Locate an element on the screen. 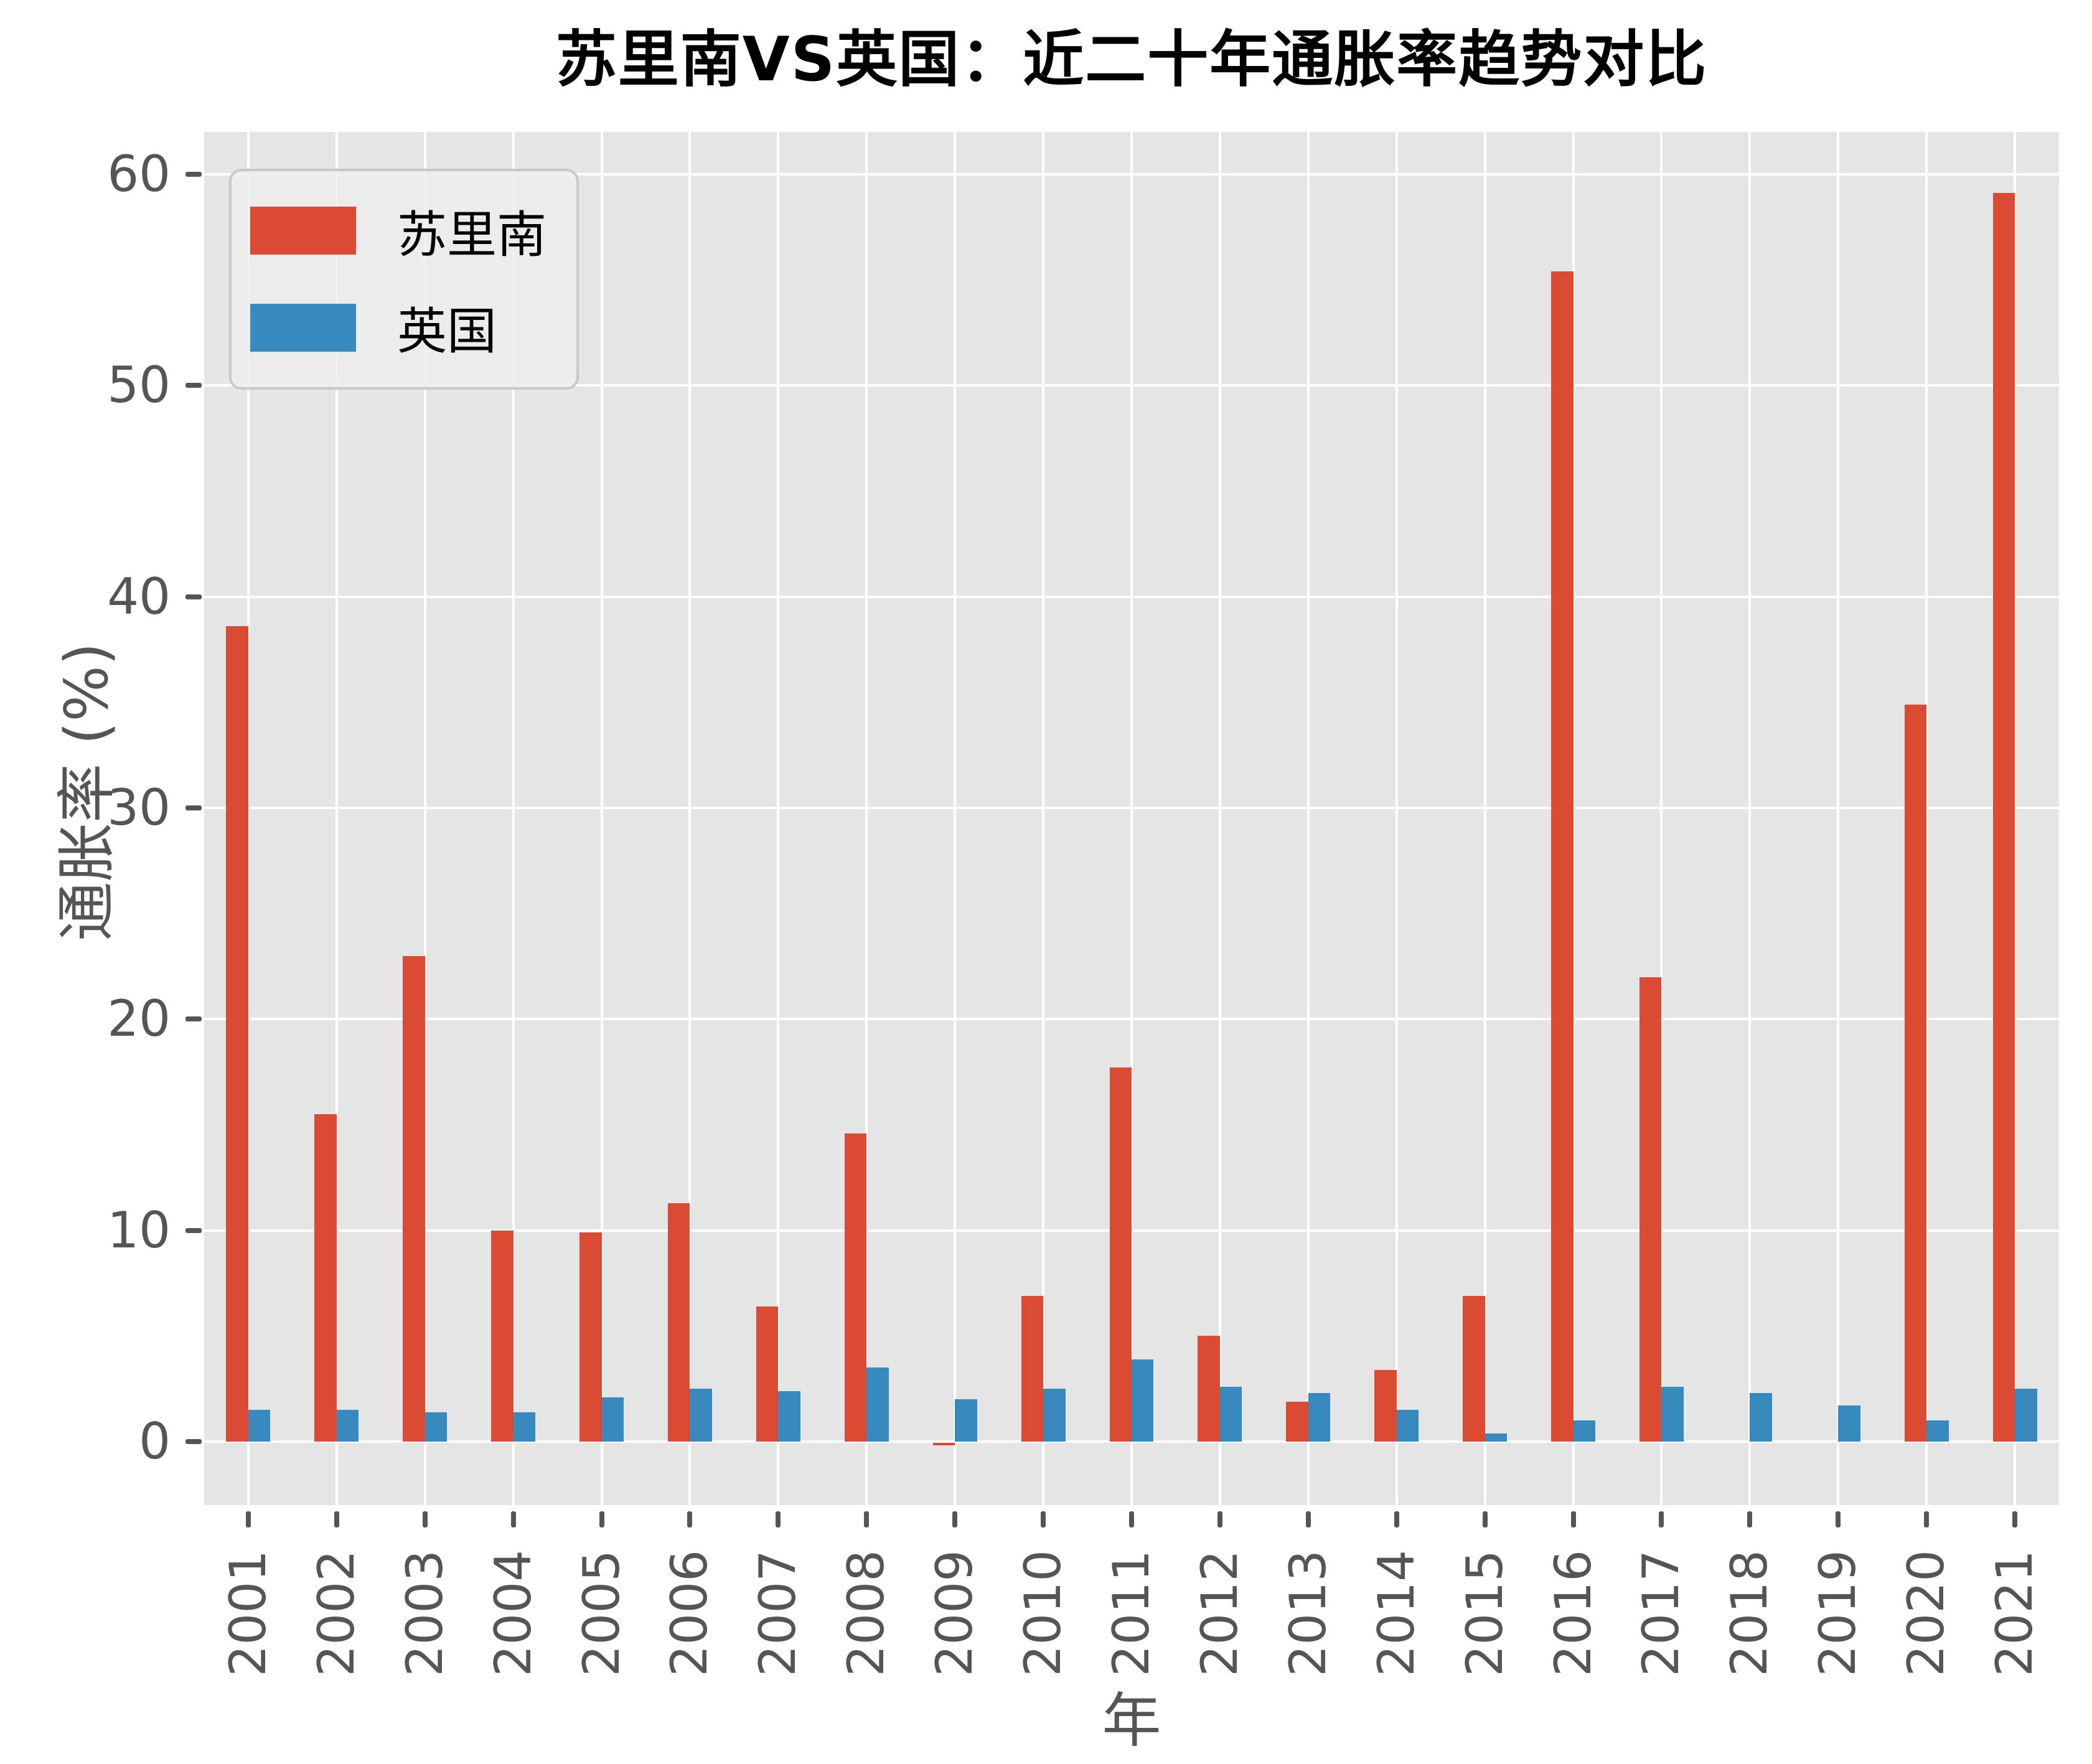 The height and width of the screenshot is (1764, 2092). bar-英国-2005 is located at coordinates (612, 1419).